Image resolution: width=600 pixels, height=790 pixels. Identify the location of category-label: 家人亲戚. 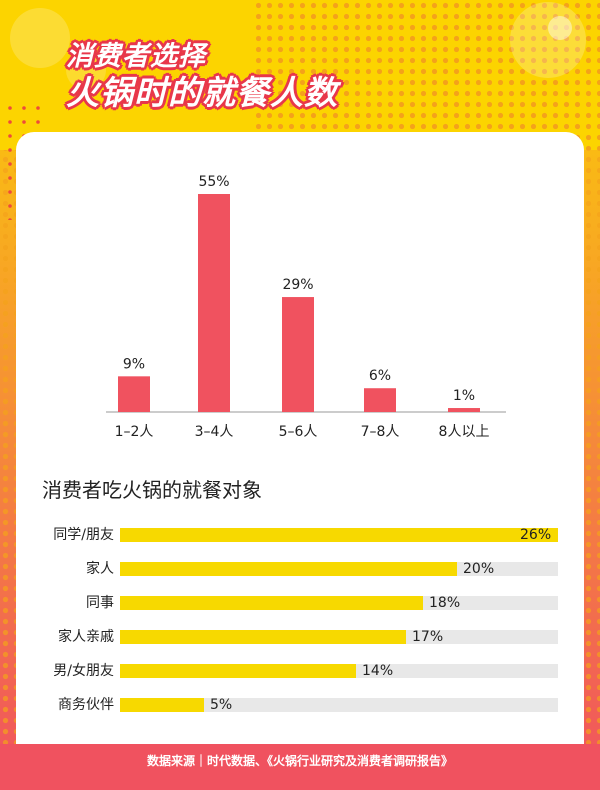
(86, 637).